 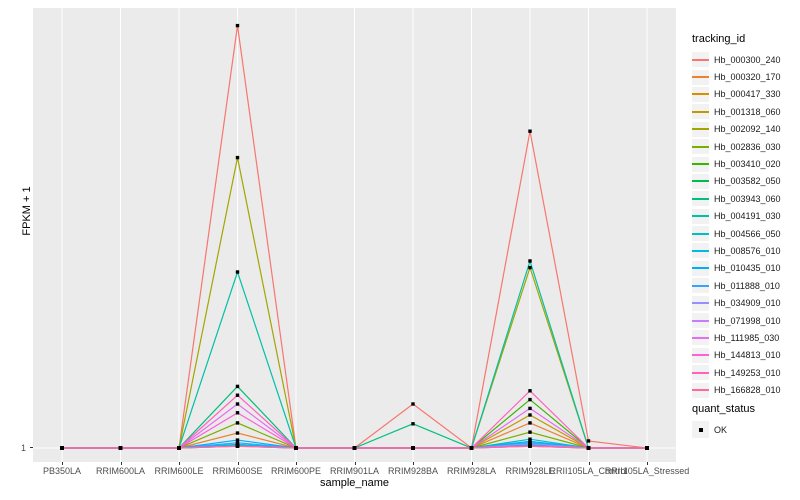 I want to click on legend-item-Hb_149253_010: Hb_149253_010, so click(x=745, y=372).